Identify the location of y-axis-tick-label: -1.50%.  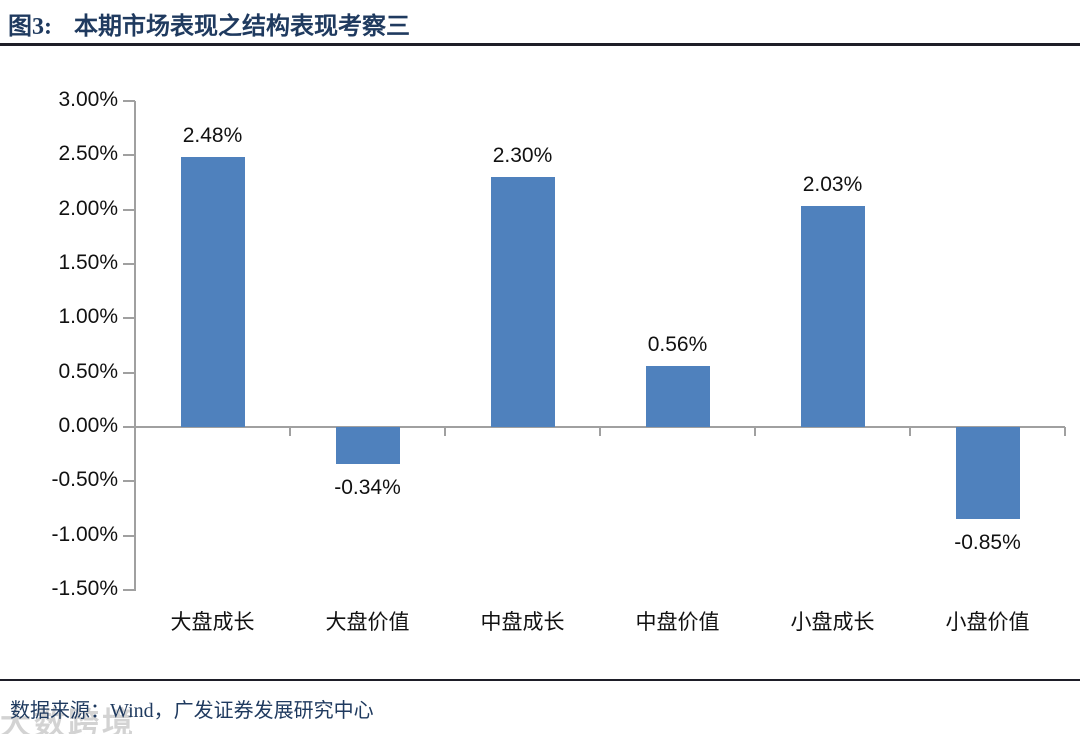
(84, 588).